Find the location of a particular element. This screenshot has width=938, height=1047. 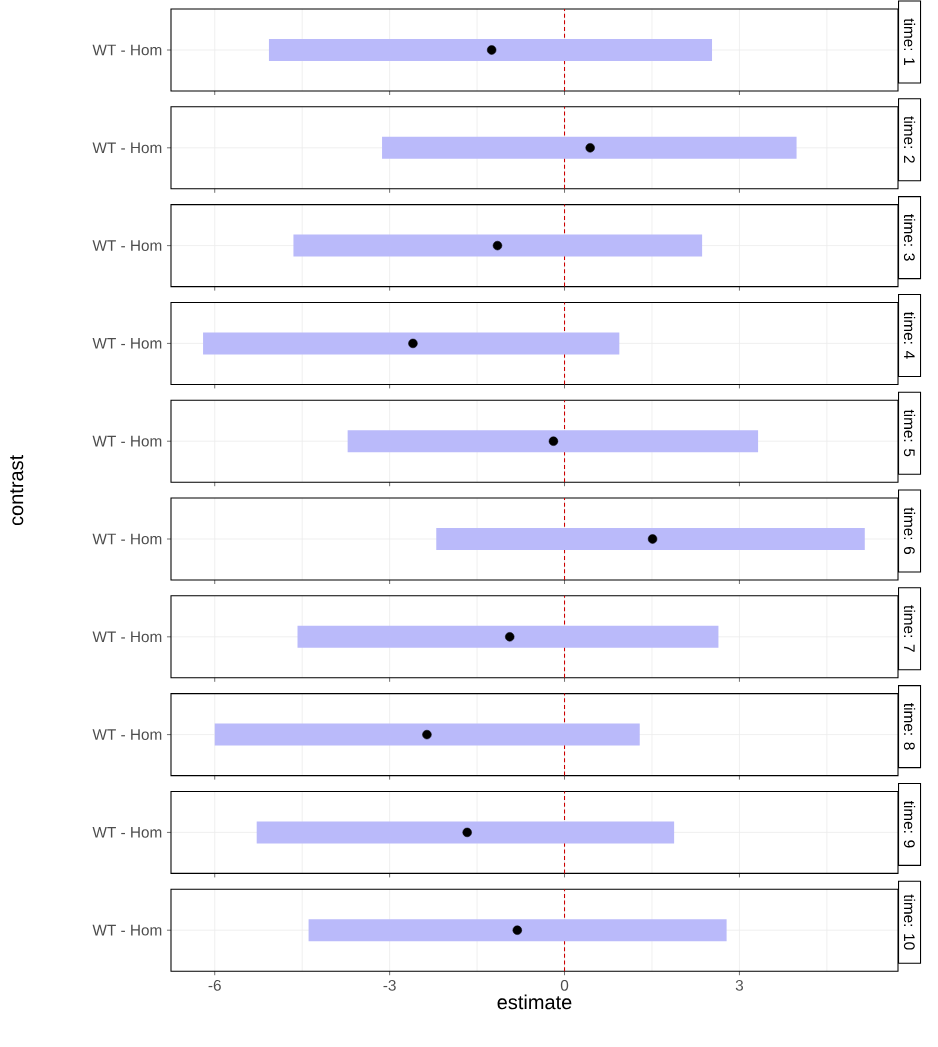

text: time: 9 is located at coordinates (909, 824).